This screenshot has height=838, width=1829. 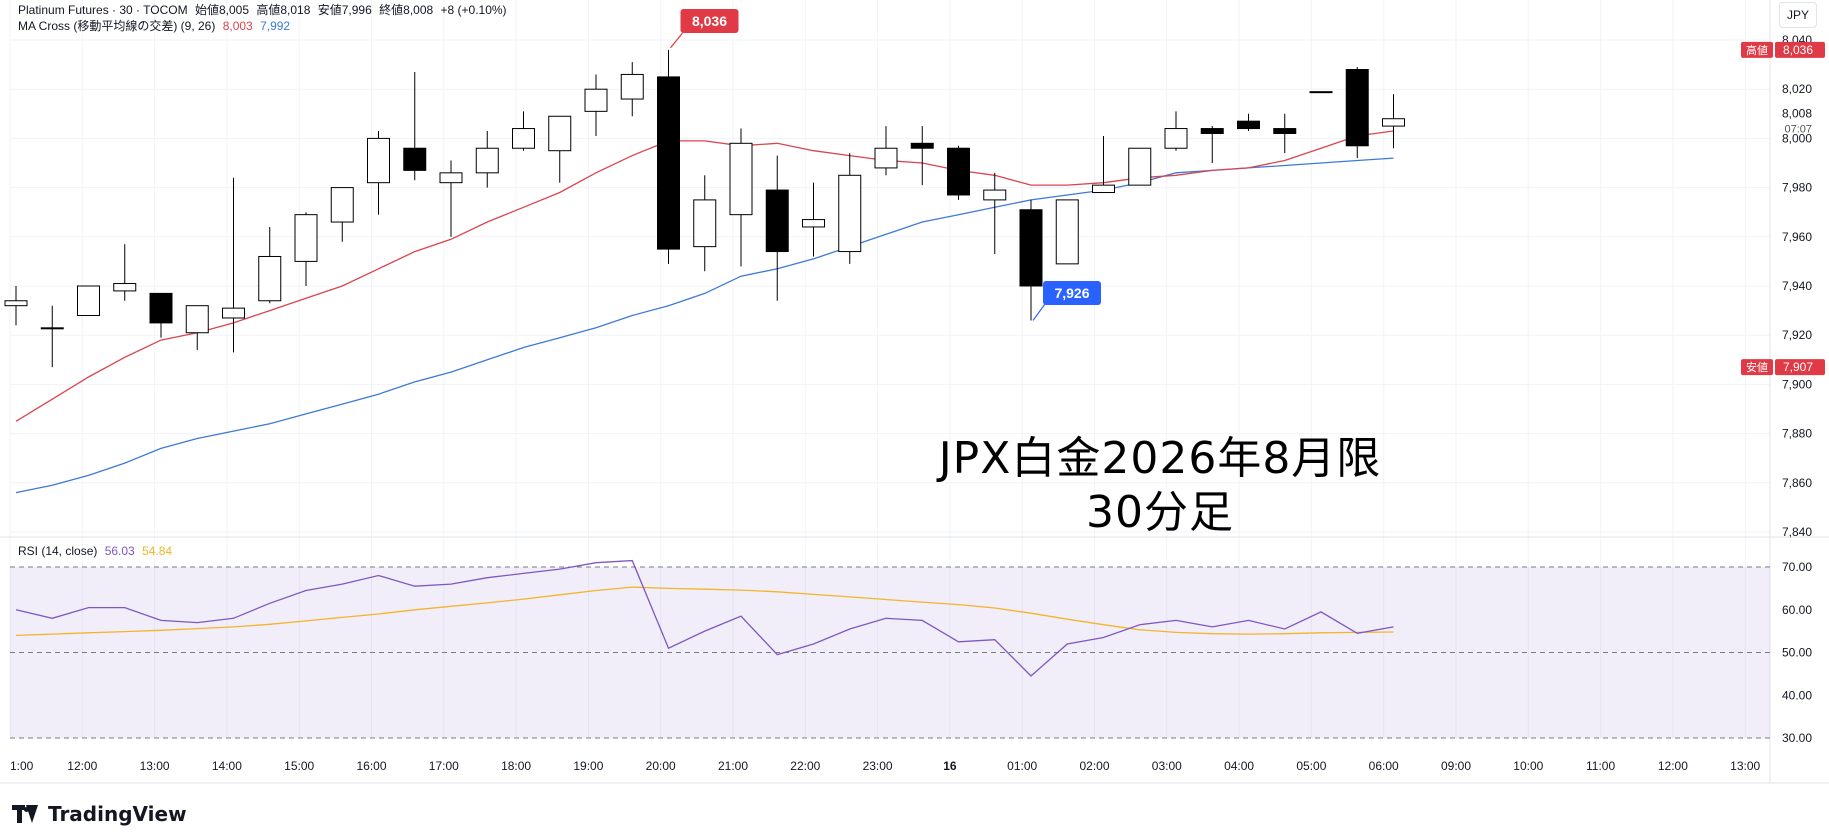 I want to click on time-tick-label: 03:00, so click(x=1167, y=766).